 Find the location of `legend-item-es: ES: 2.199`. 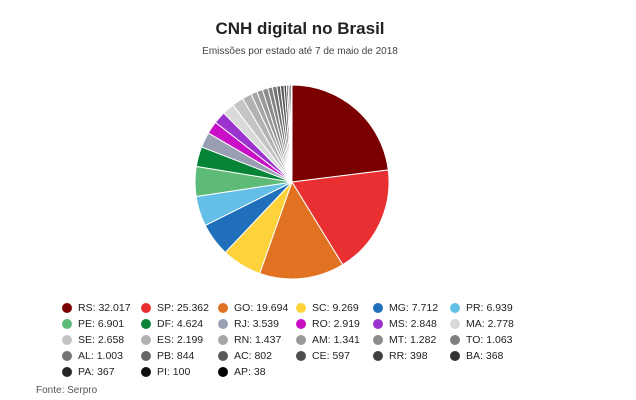

legend-item-es: ES: 2.199 is located at coordinates (172, 340).